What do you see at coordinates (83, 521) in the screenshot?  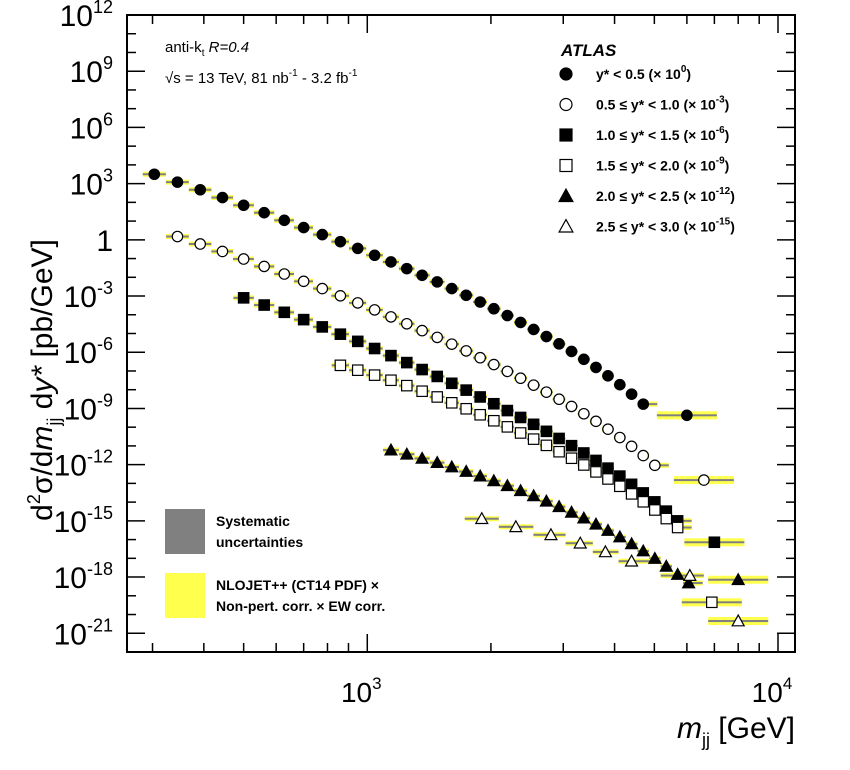 I see `y-tick-label: 10⁻¹⁵` at bounding box center [83, 521].